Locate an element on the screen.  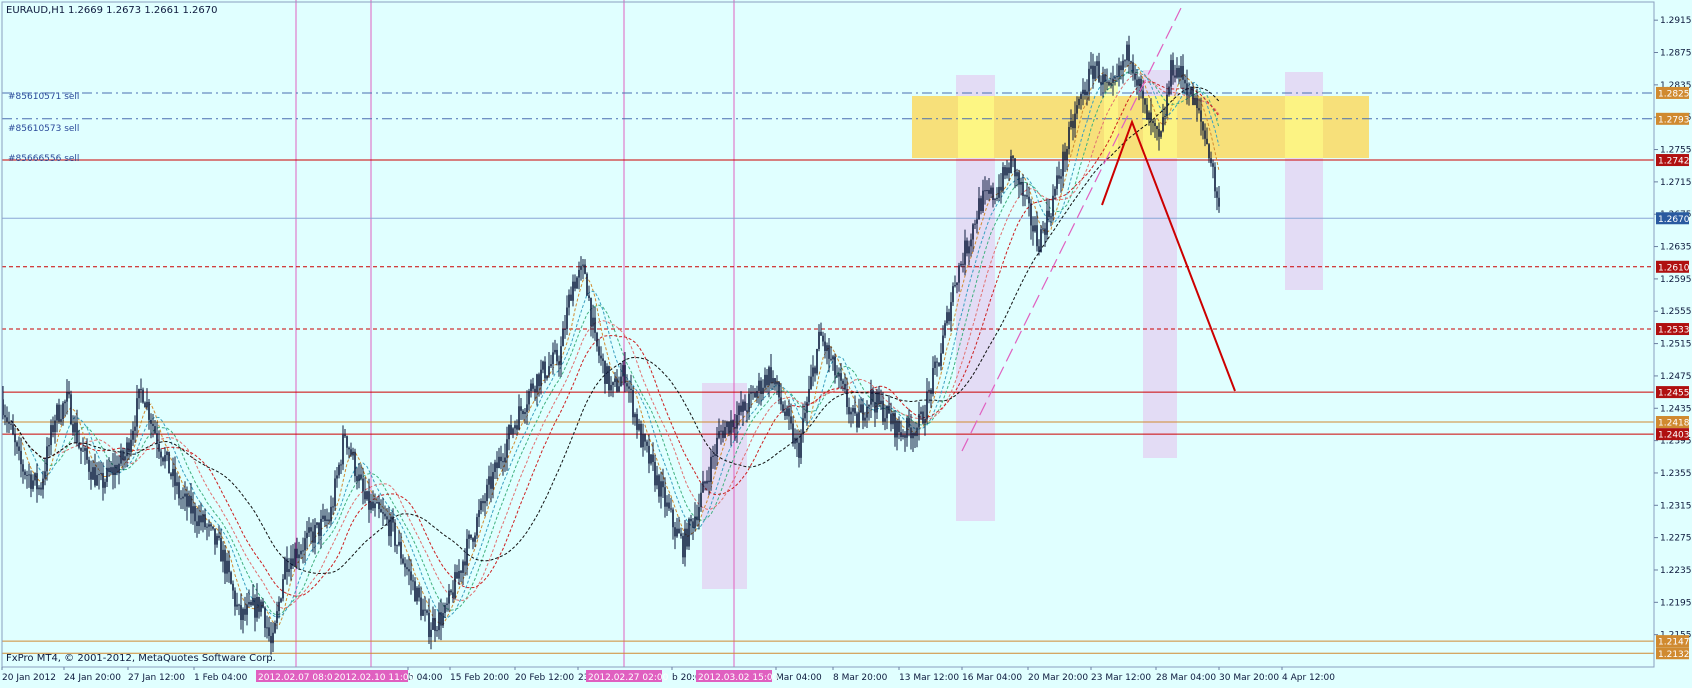
y-tick-label: 1.2915 is located at coordinates (1676, 21).